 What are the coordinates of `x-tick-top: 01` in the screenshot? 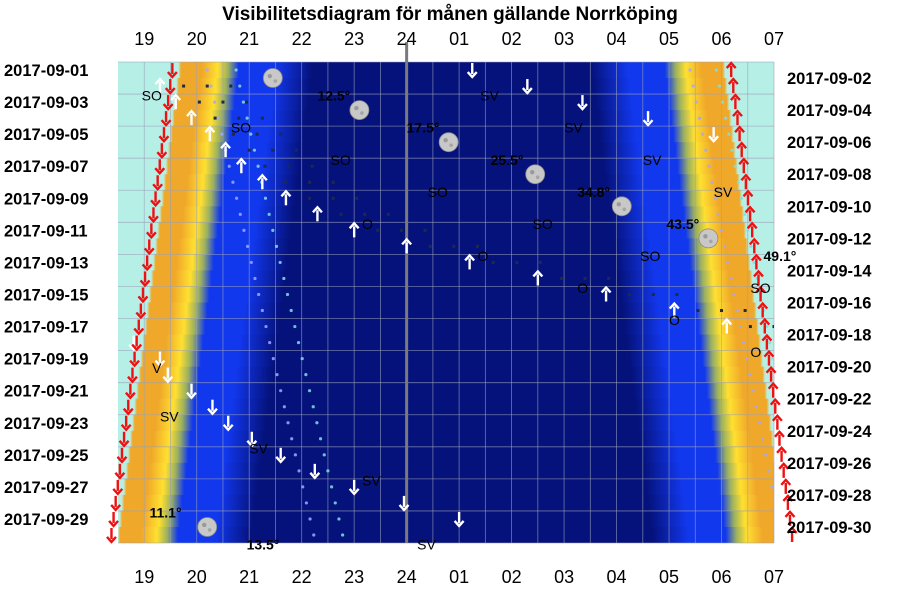 It's located at (459, 39).